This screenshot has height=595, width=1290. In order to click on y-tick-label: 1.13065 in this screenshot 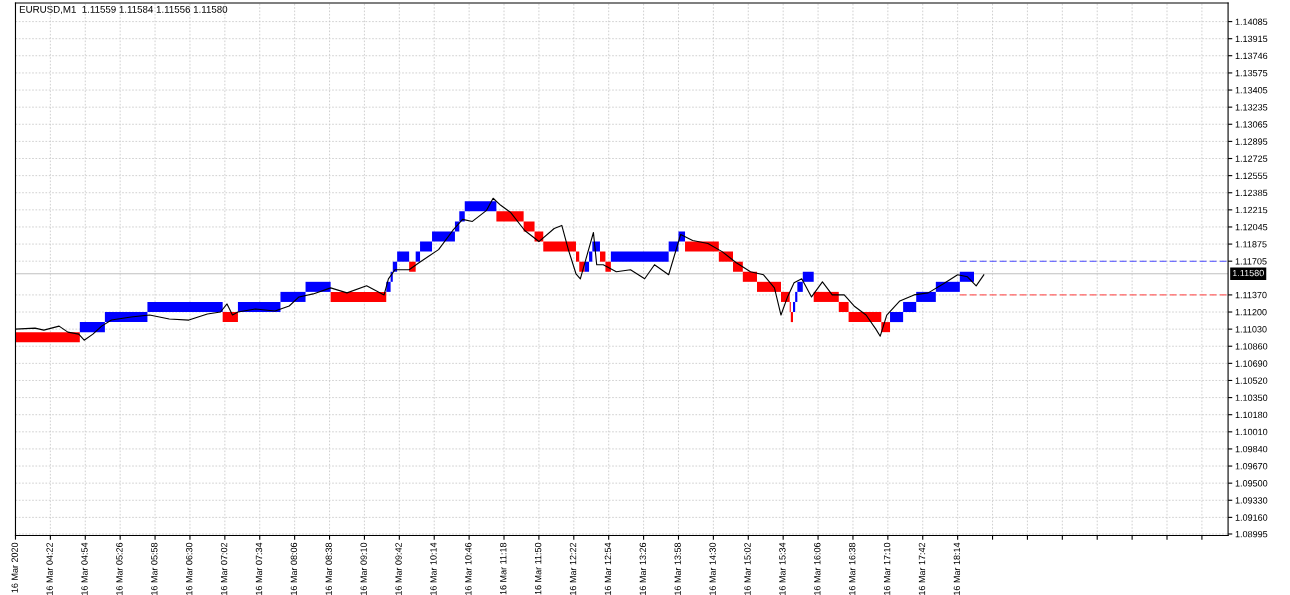, I will do `click(1251, 124)`.